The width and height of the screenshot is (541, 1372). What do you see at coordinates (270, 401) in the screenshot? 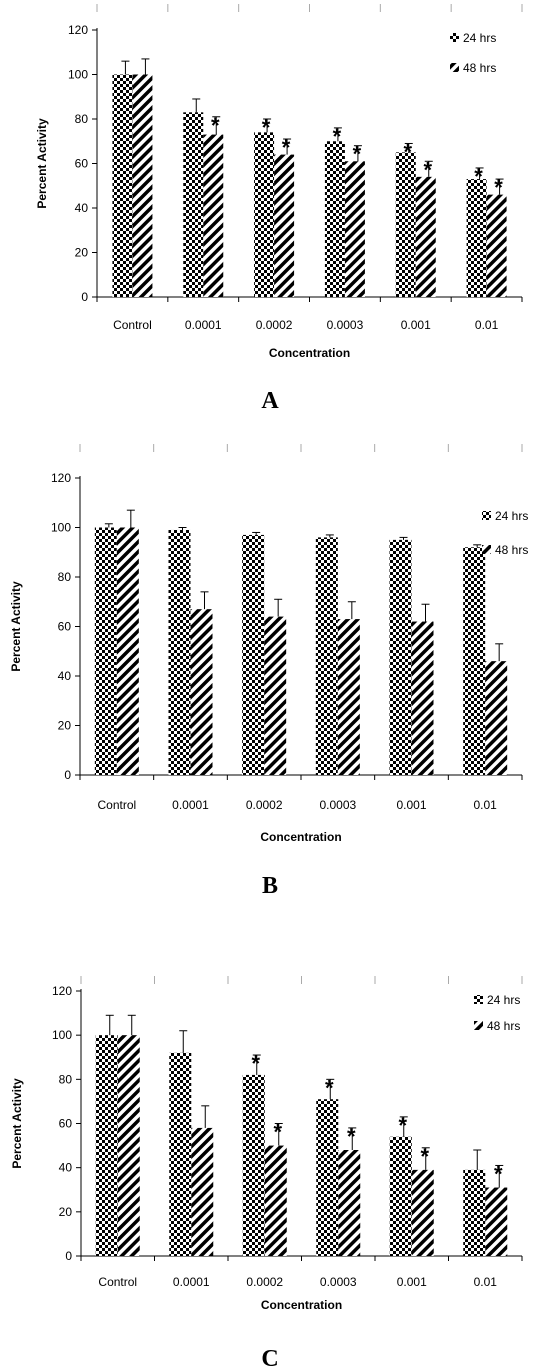
I see `panel-label: A` at bounding box center [270, 401].